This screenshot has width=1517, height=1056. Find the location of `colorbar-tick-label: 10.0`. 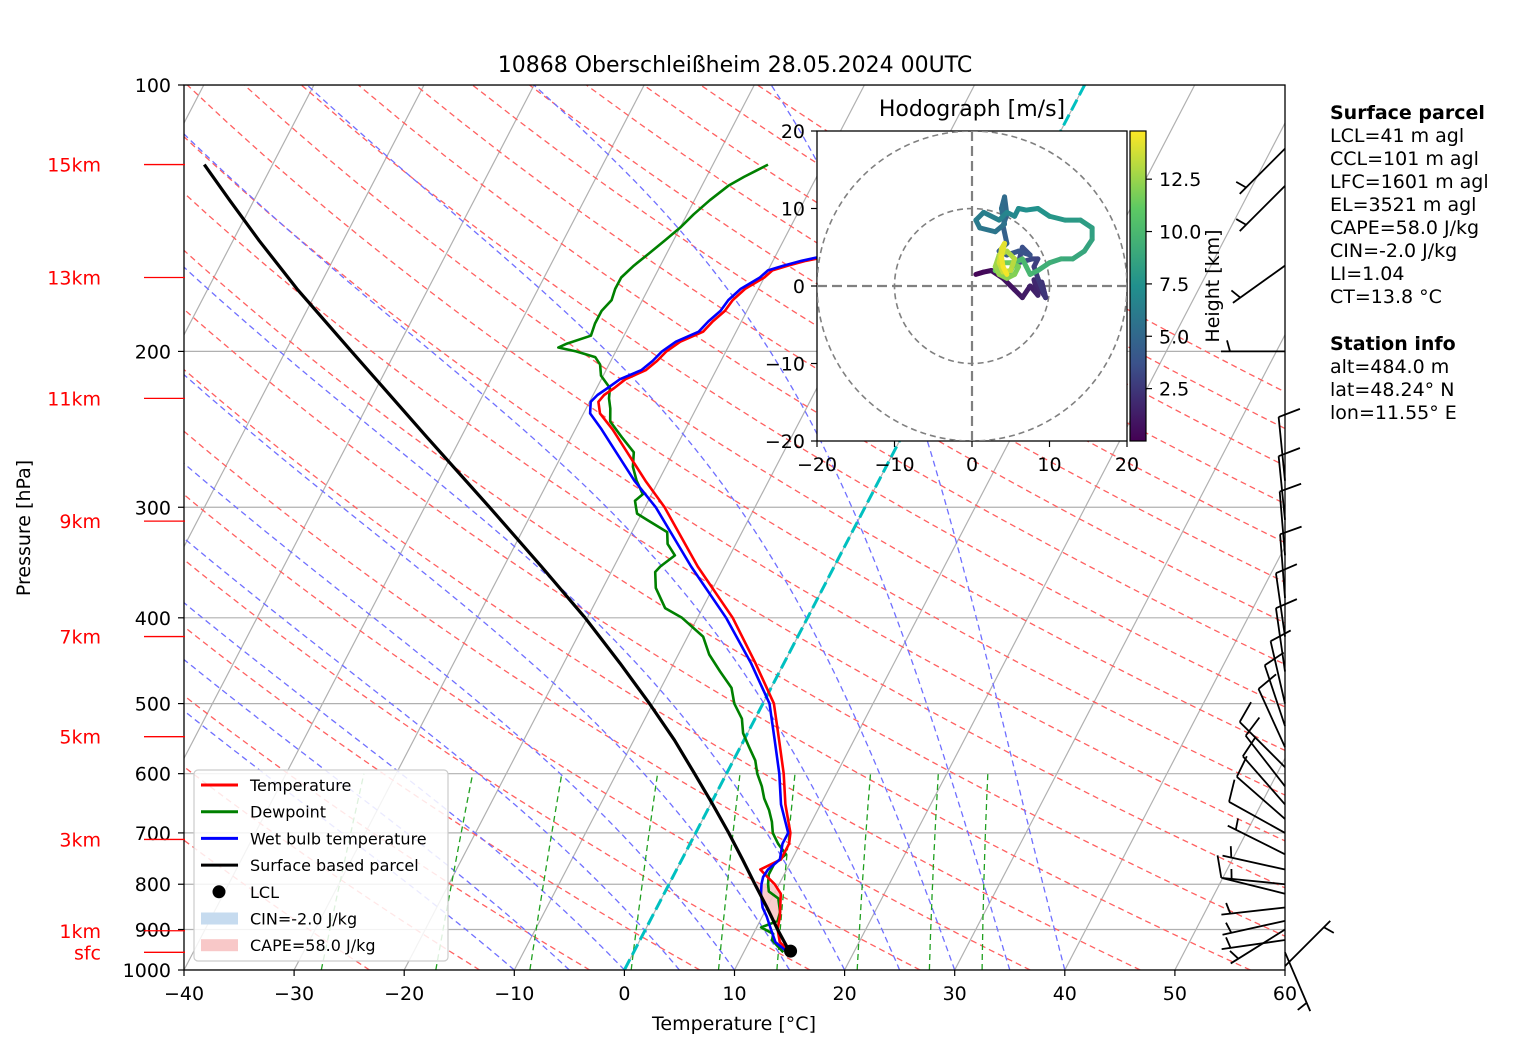

colorbar-tick-label: 10.0 is located at coordinates (1180, 233).